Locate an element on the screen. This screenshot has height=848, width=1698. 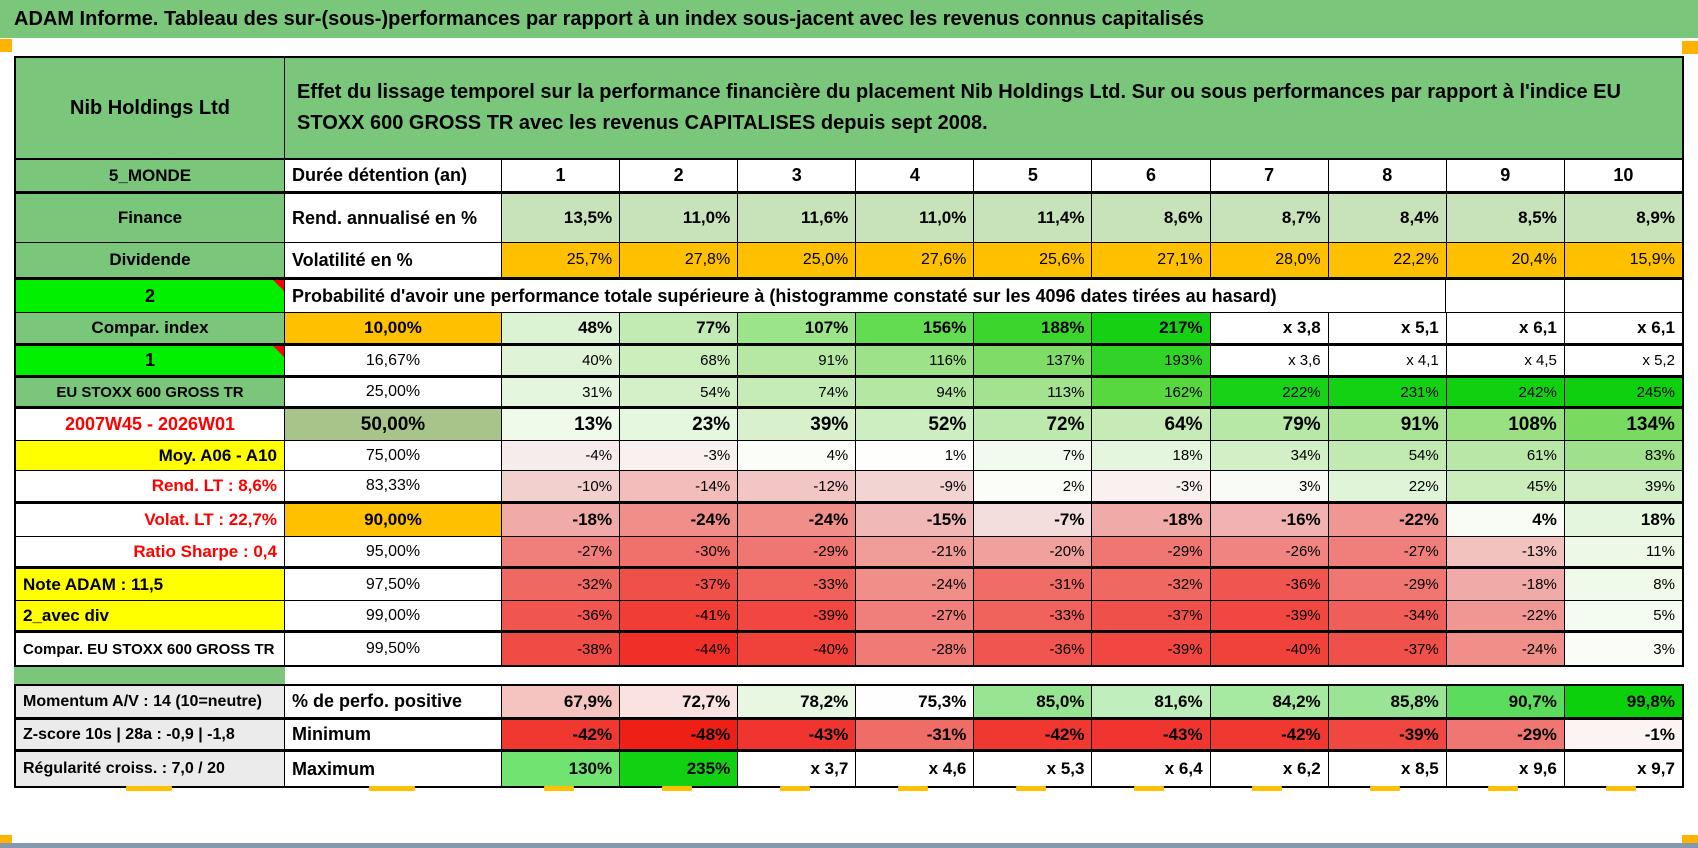
data-cell: 4% is located at coordinates (1505, 520).